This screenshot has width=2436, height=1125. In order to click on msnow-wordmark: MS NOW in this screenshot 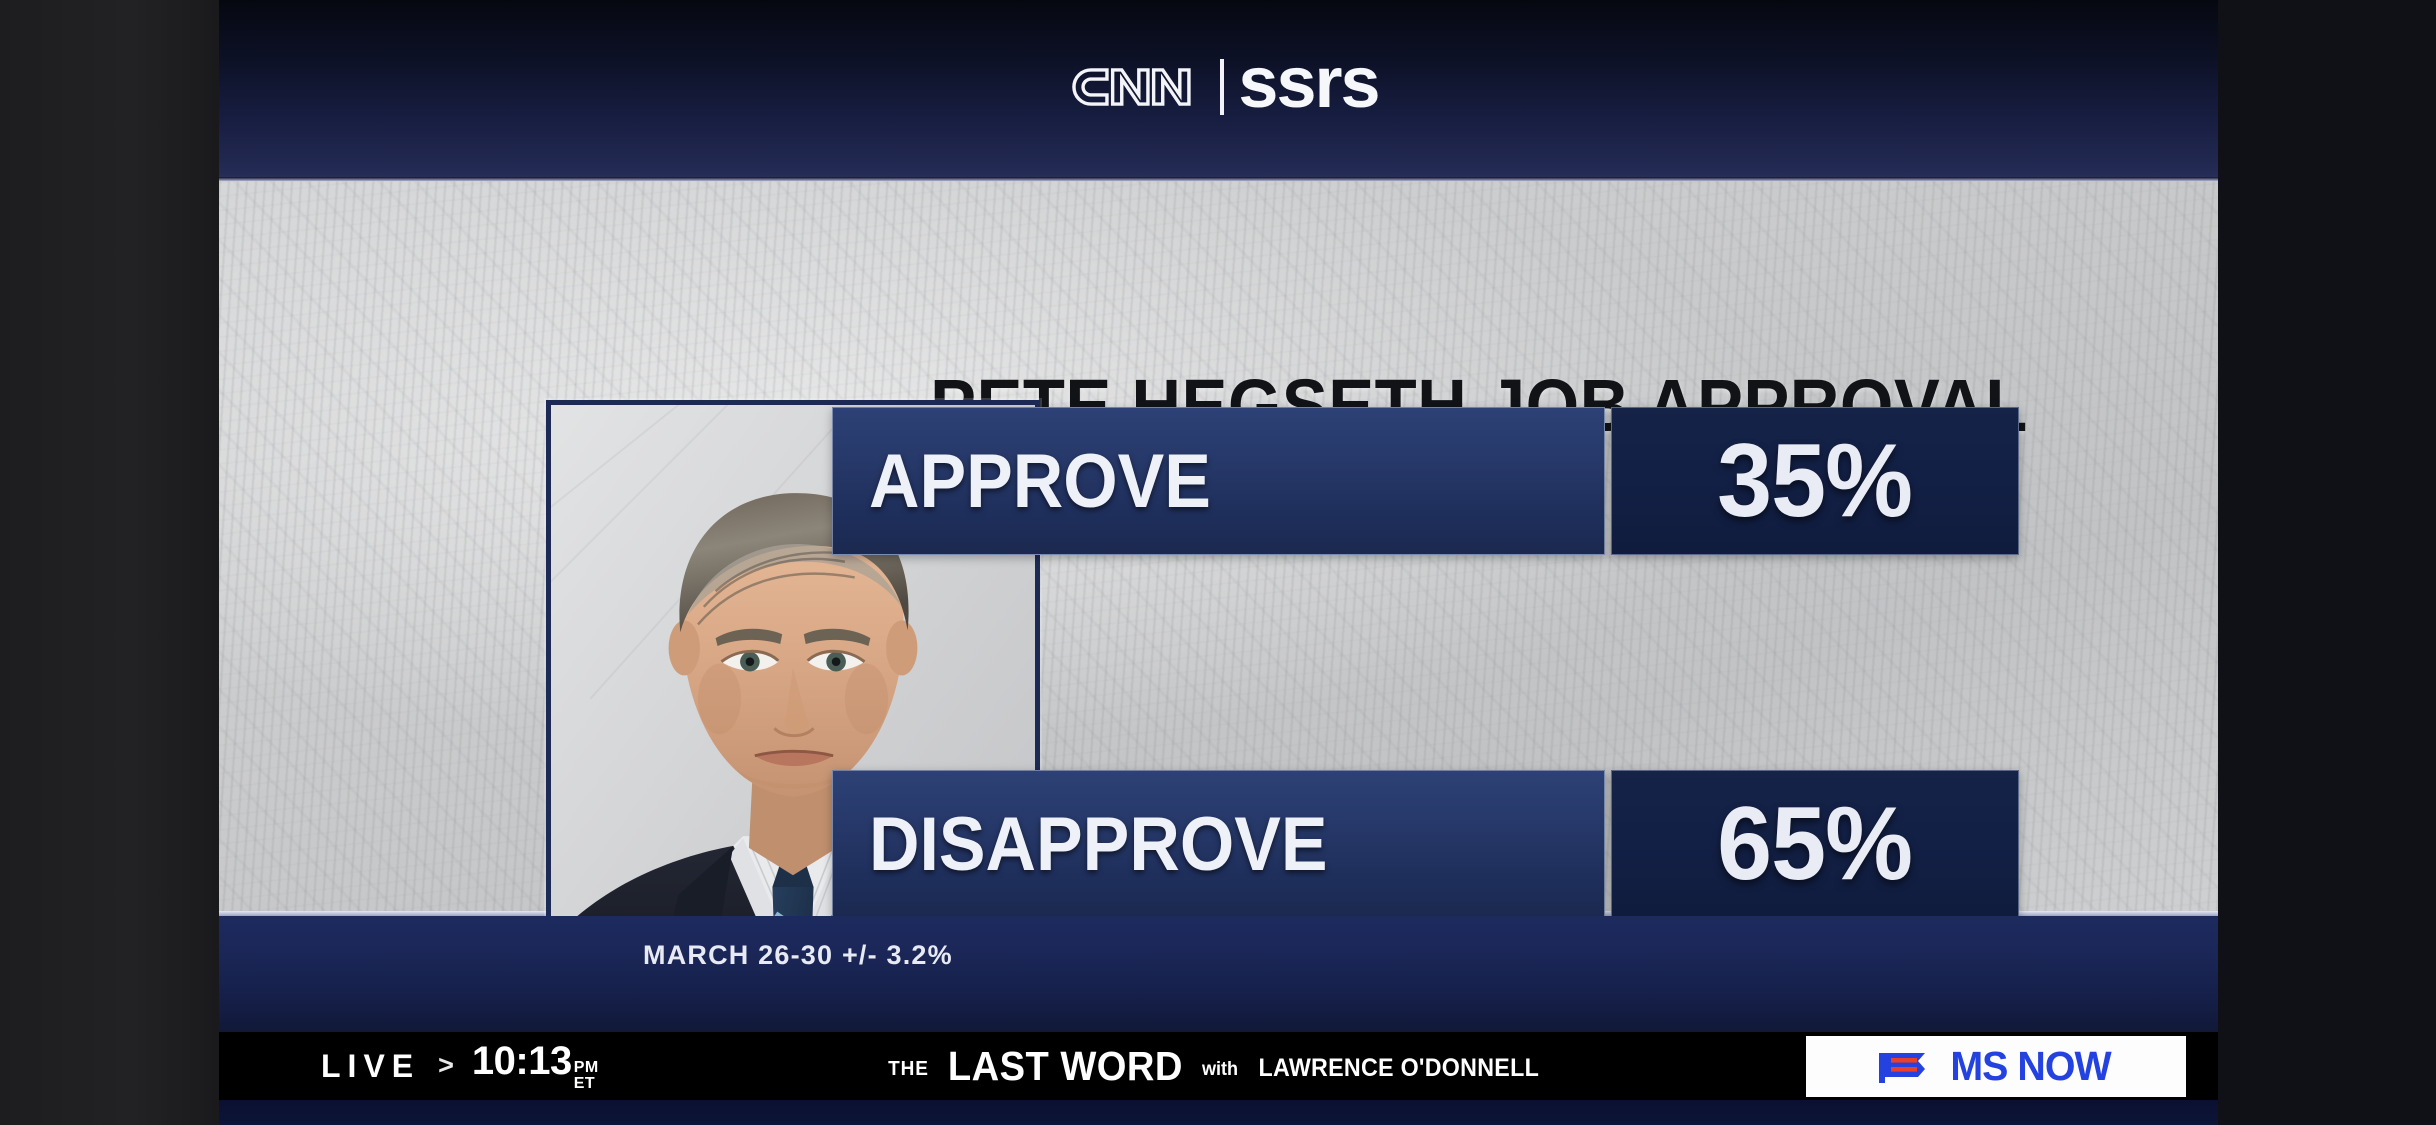, I will do `click(2031, 1066)`.